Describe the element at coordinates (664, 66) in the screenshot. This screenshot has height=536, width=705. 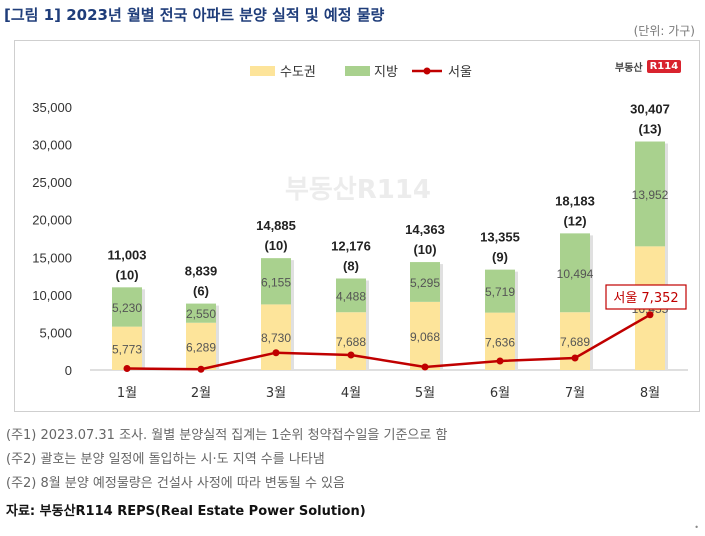
I see `logo-badge: R114` at that location.